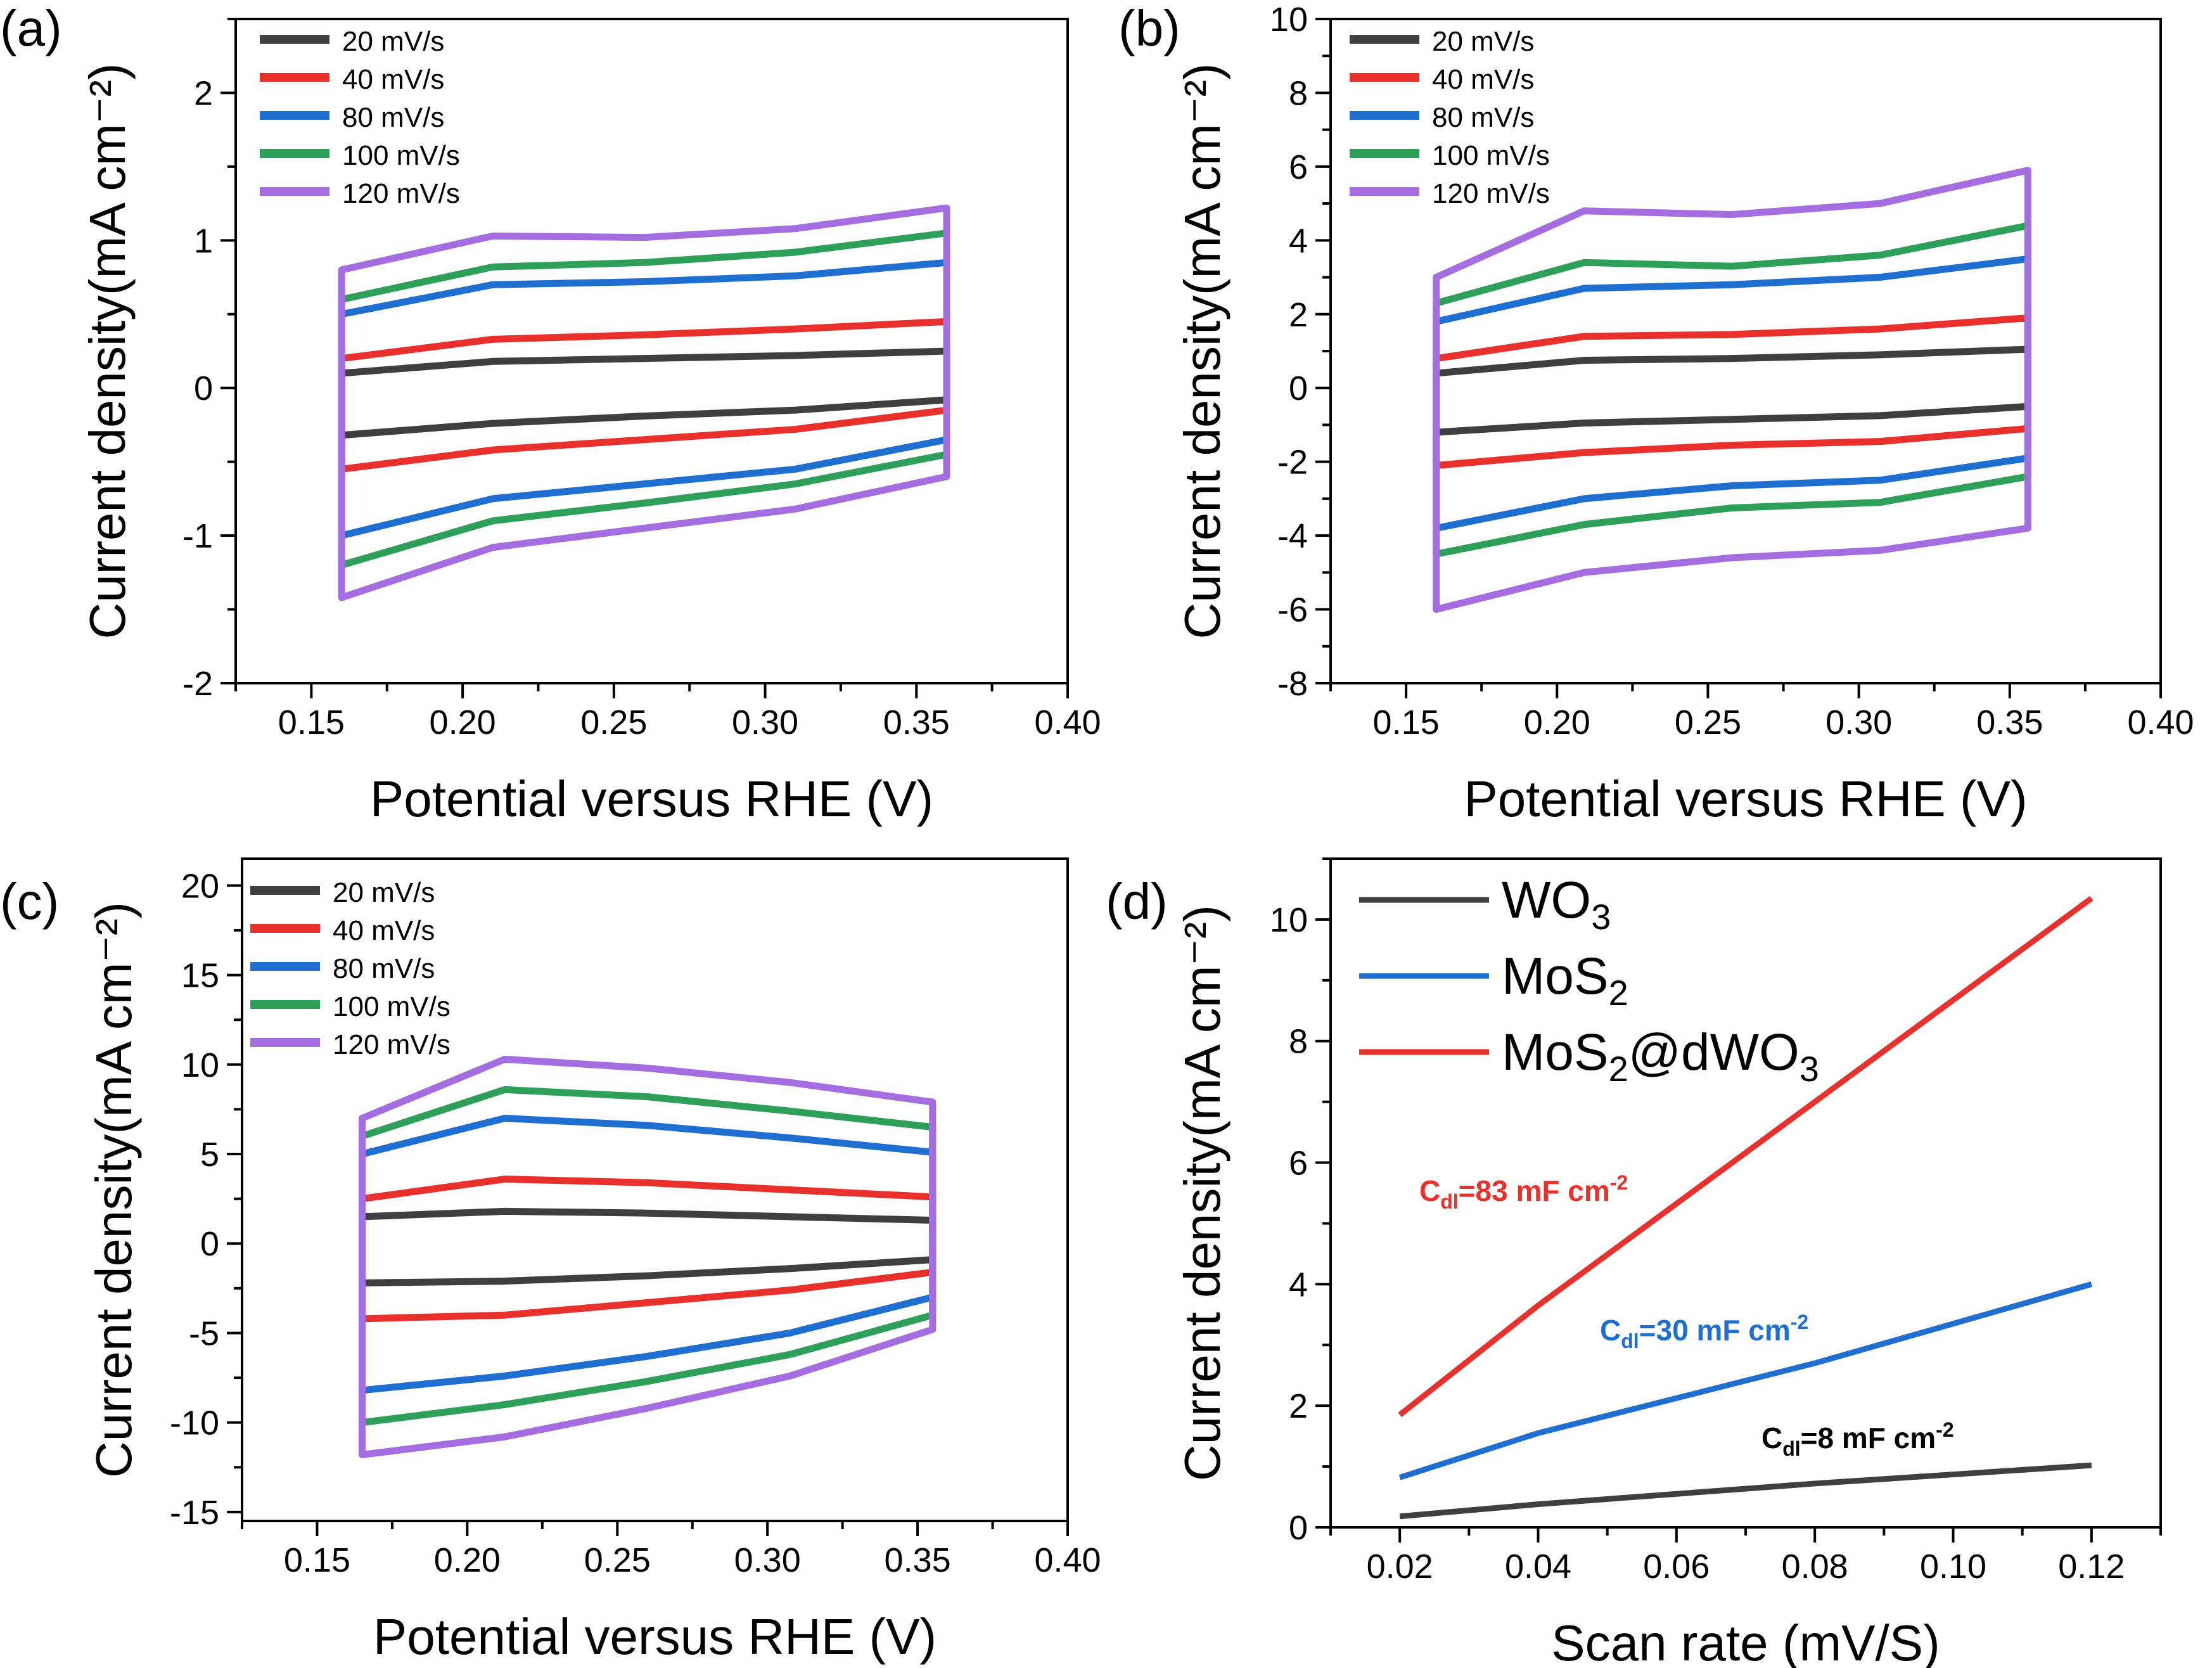  Describe the element at coordinates (1292, 610) in the screenshot. I see `y-tick-label: -6` at that location.